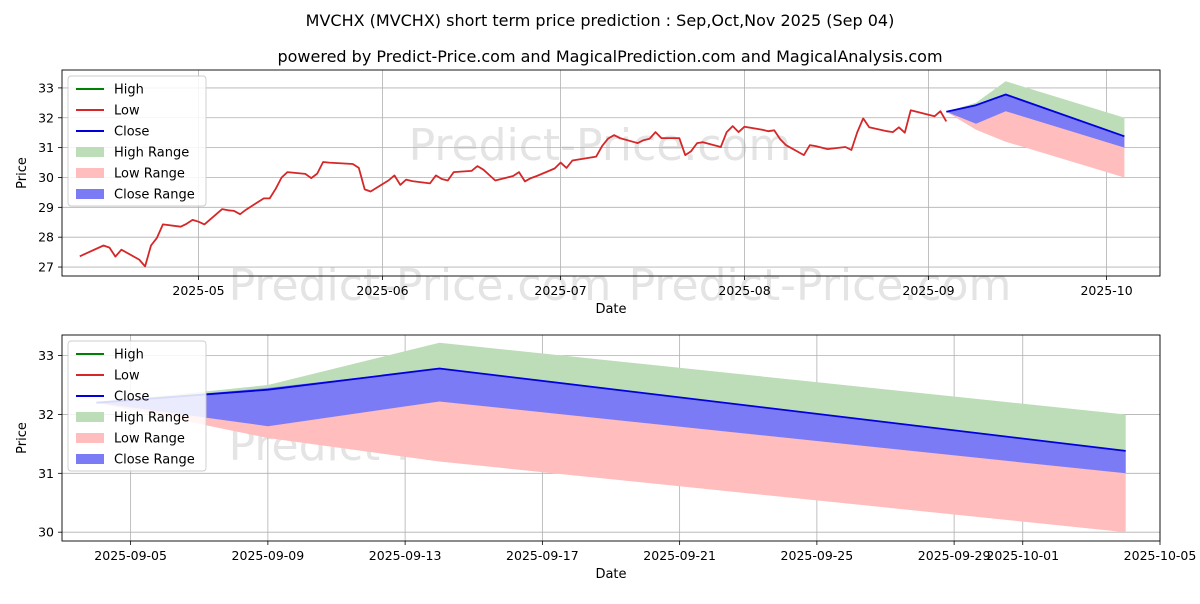  Describe the element at coordinates (954, 555) in the screenshot. I see `x-tick-label: 2025-09-29` at that location.